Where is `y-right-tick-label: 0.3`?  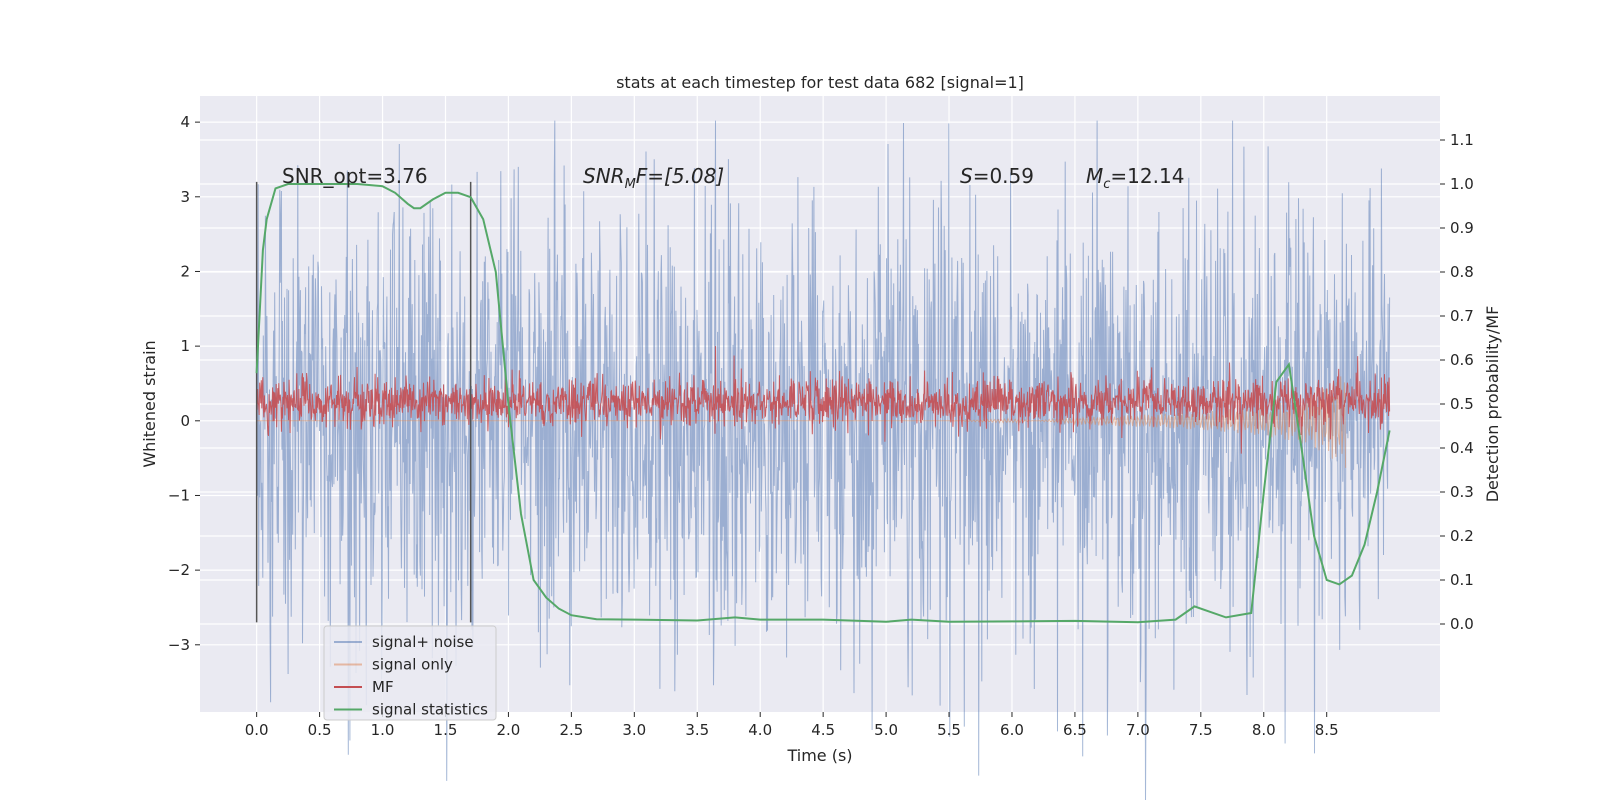 y-right-tick-label: 0.3 is located at coordinates (1462, 492).